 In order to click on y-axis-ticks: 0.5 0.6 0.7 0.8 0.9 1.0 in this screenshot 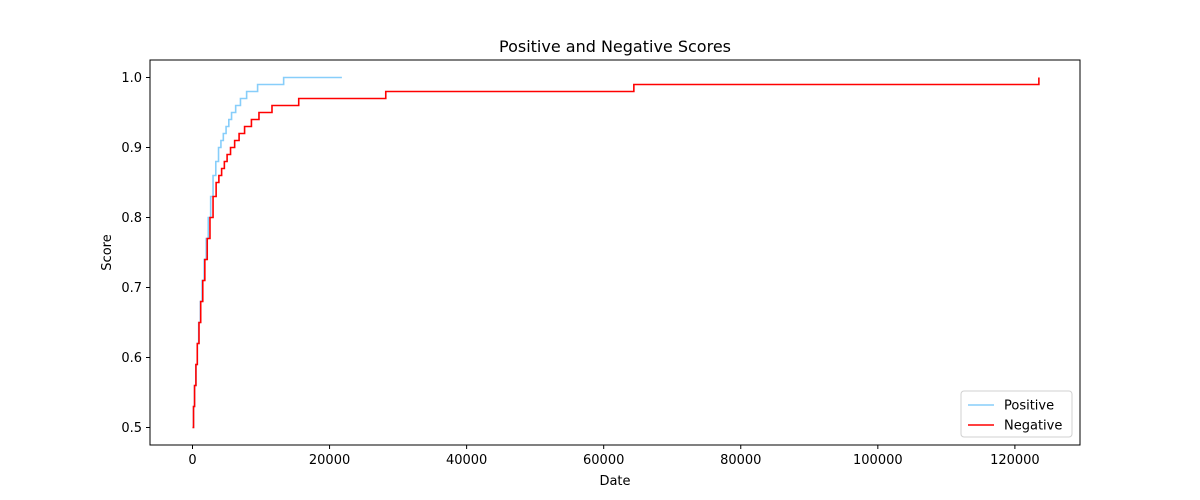, I will do `click(135, 253)`.